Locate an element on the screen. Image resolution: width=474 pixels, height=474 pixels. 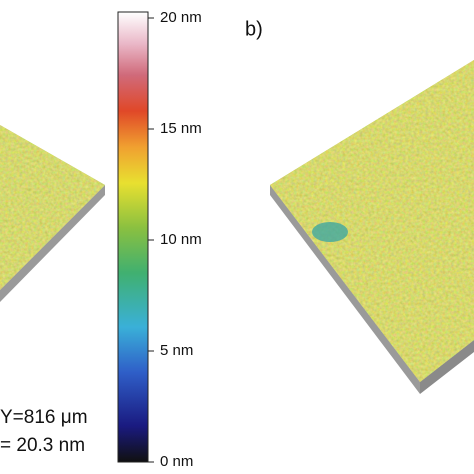
colorbar is located at coordinates (133, 237).